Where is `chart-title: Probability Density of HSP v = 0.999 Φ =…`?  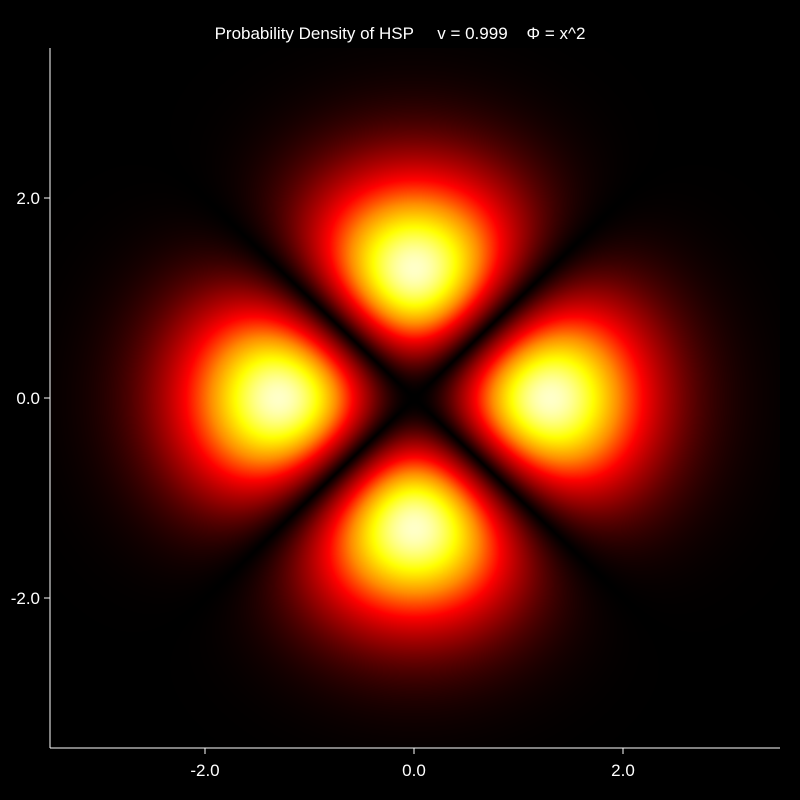
chart-title: Probability Density of HSP v = 0.999 Φ =… is located at coordinates (400, 33).